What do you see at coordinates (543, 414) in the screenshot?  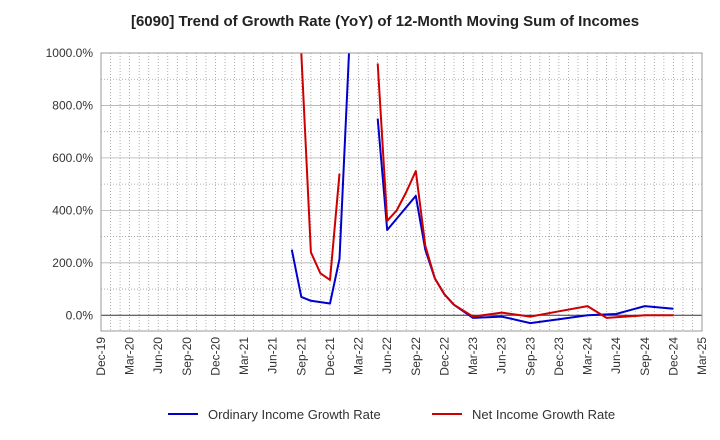 I see `legend-label: Net Income Growth Rate` at bounding box center [543, 414].